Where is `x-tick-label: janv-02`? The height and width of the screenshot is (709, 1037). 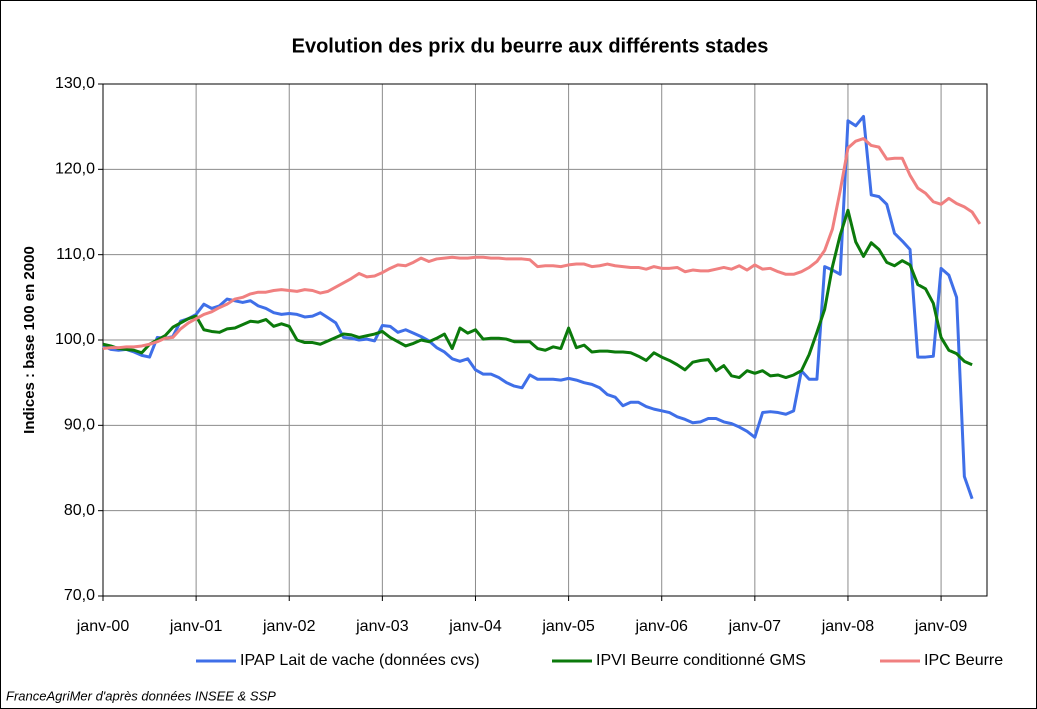 x-tick-label: janv-02 is located at coordinates (289, 626).